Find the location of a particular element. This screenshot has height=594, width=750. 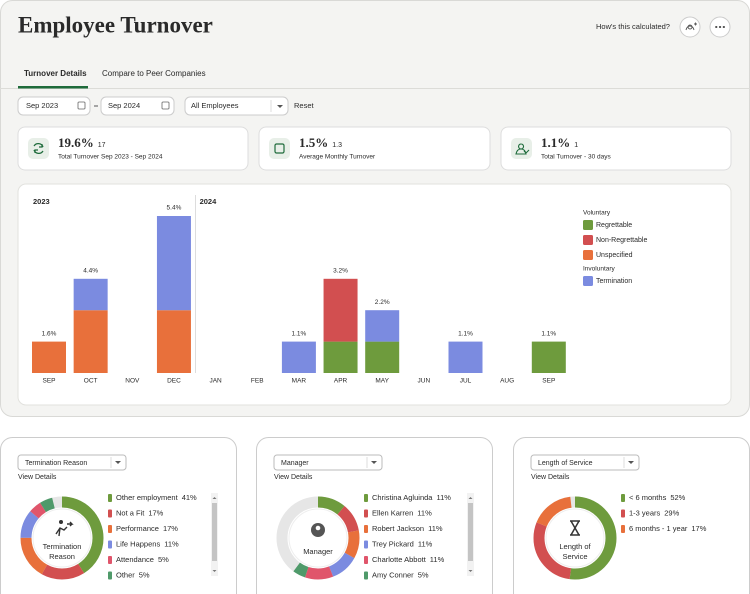

bar-total-label: 3.2% is located at coordinates (340, 271).